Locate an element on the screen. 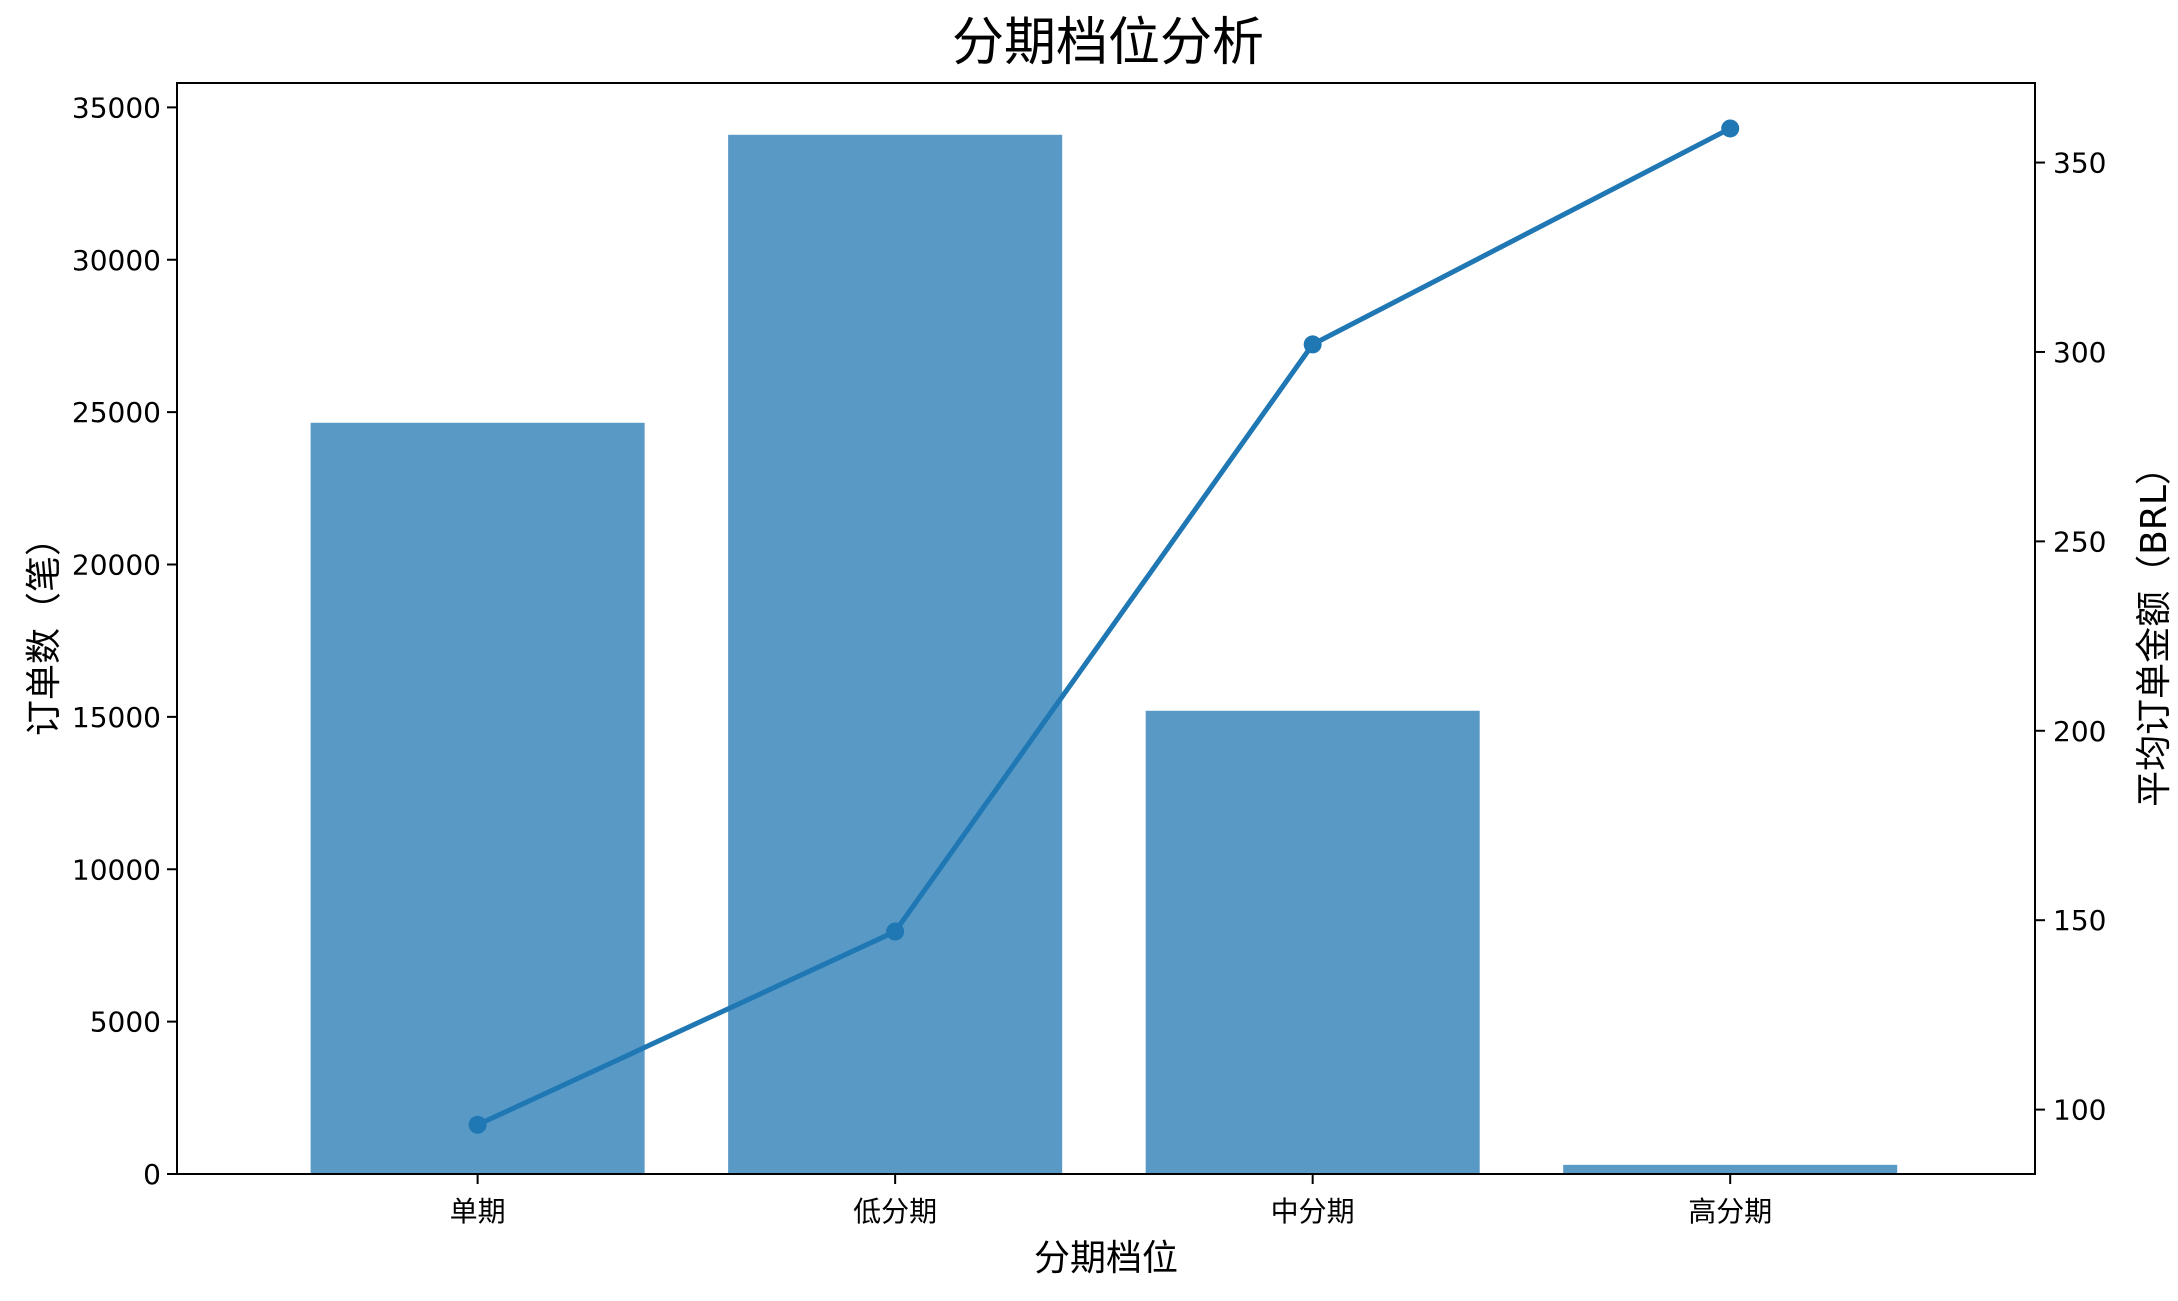 The image size is (2178, 1301). y-tick-label-6: 30000 is located at coordinates (116, 260).